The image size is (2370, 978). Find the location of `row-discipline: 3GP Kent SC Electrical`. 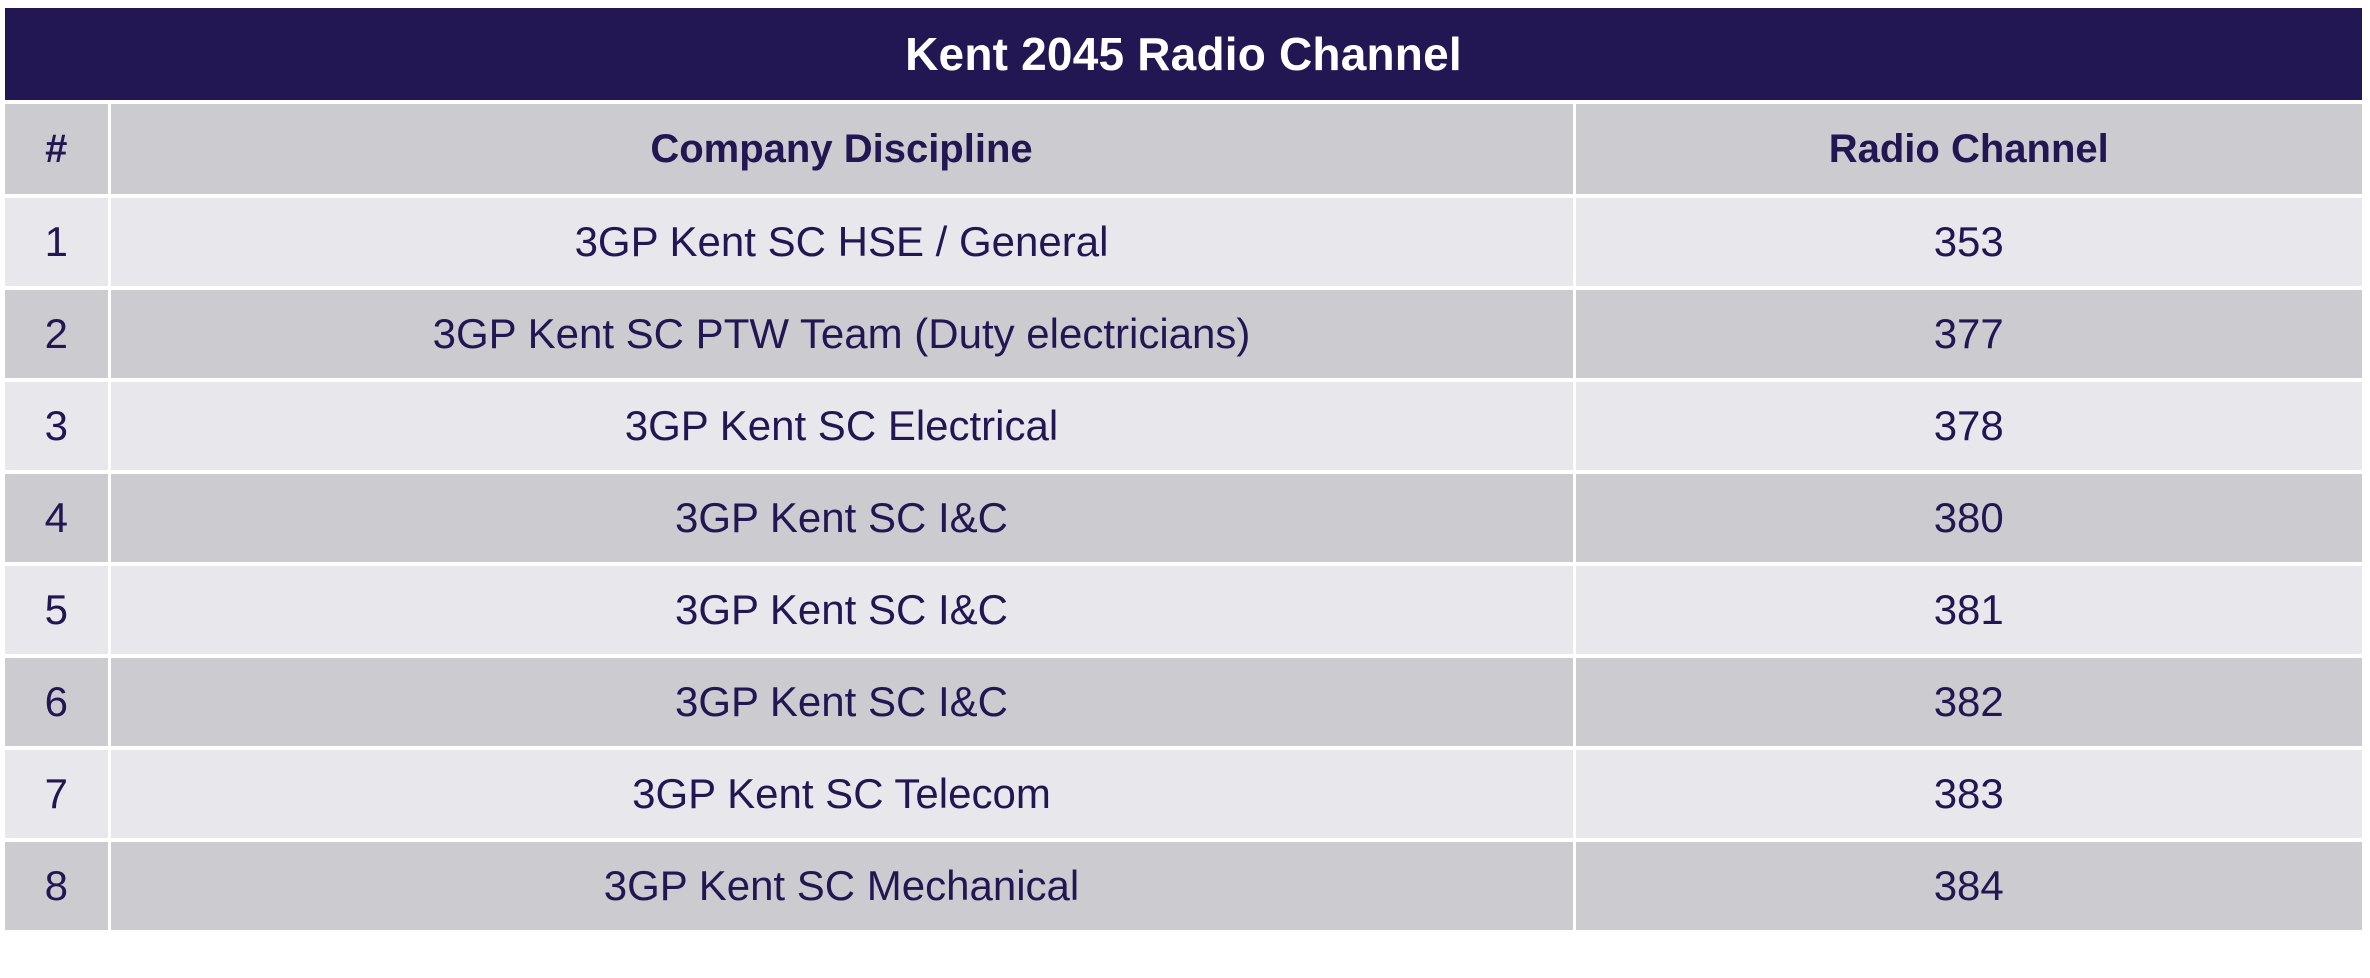

row-discipline: 3GP Kent SC Electrical is located at coordinates (840, 427).